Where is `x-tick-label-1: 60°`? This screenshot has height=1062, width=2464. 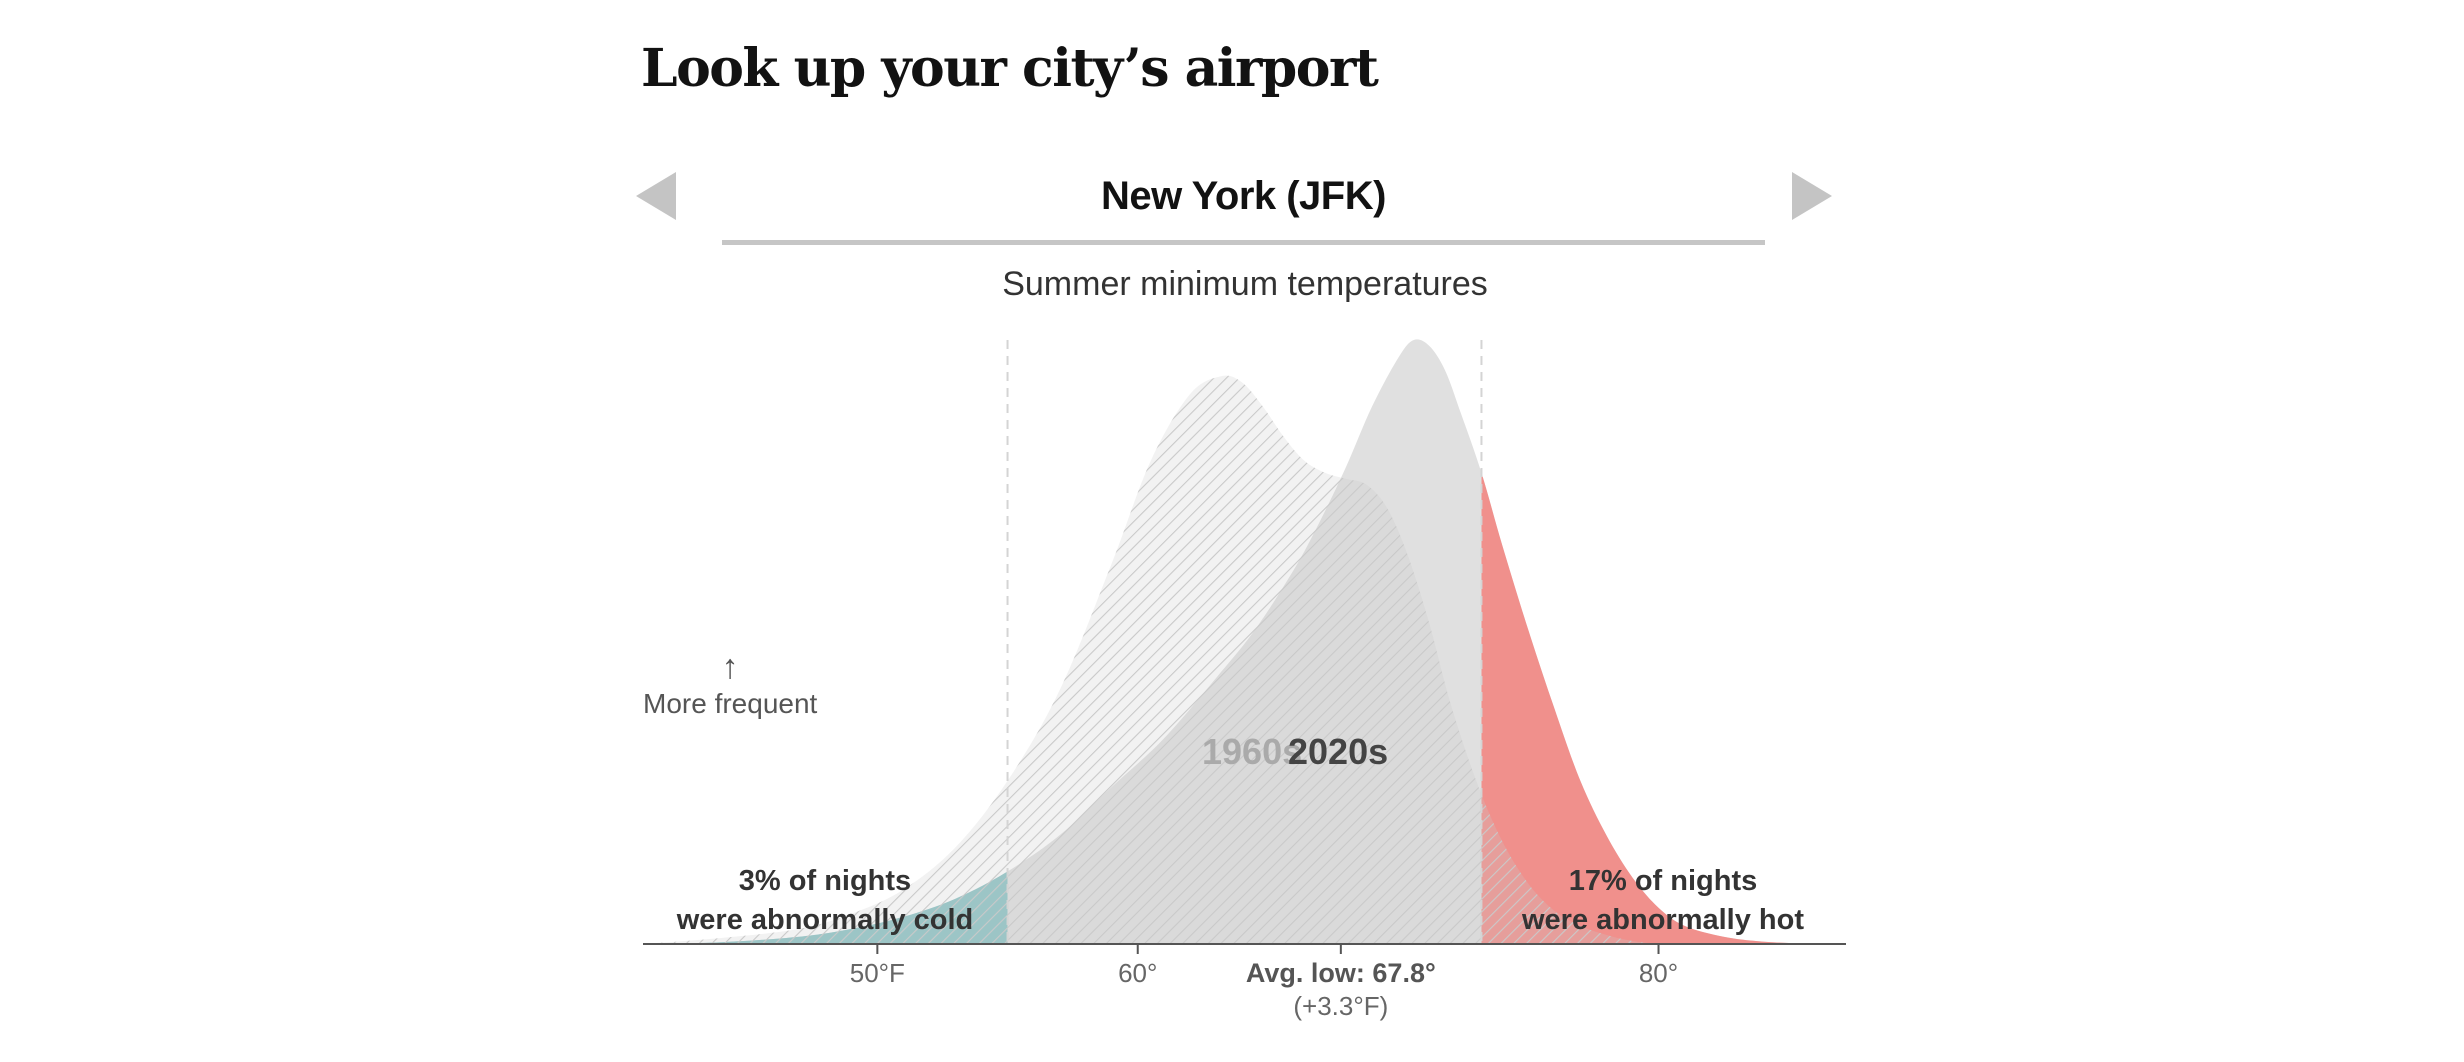
x-tick-label-1: 60° is located at coordinates (1137, 973).